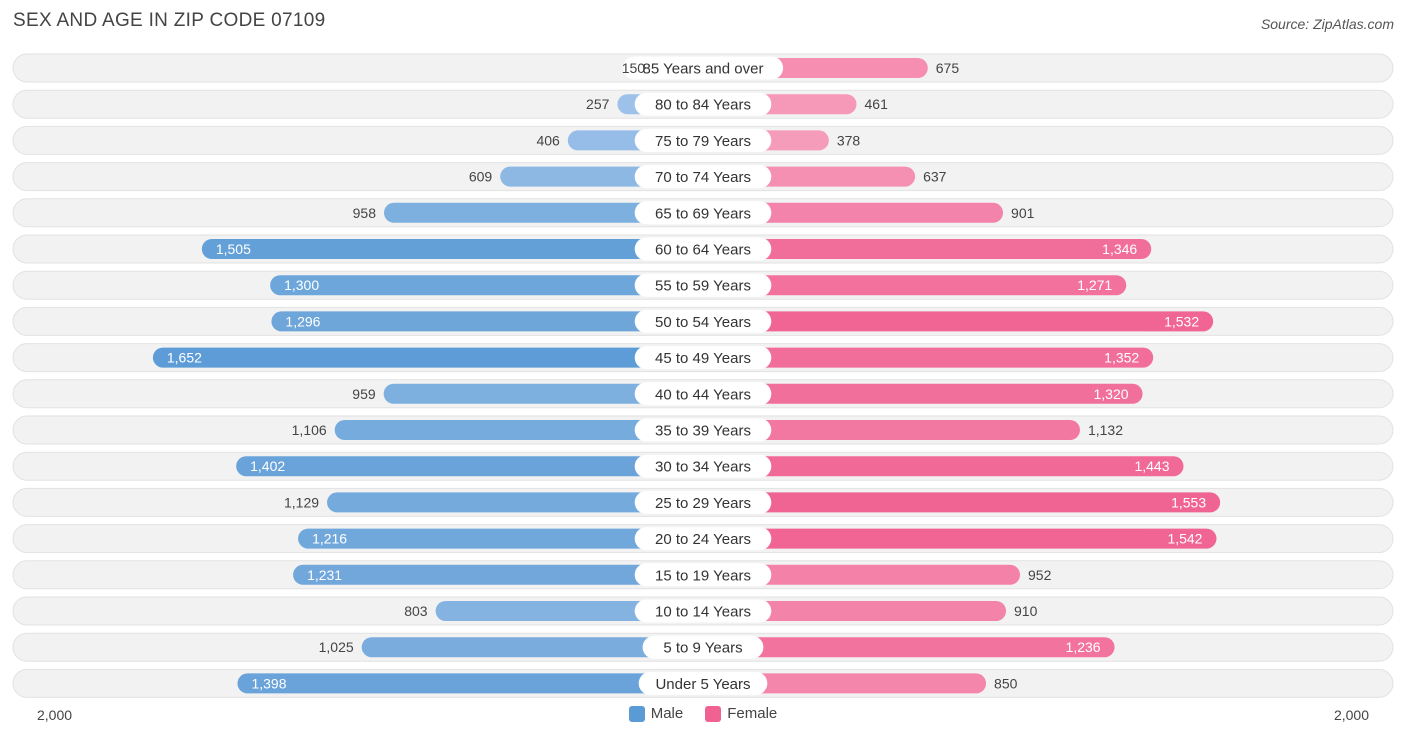  Describe the element at coordinates (948, 68) in the screenshot. I see `value-label-female: 675` at that location.